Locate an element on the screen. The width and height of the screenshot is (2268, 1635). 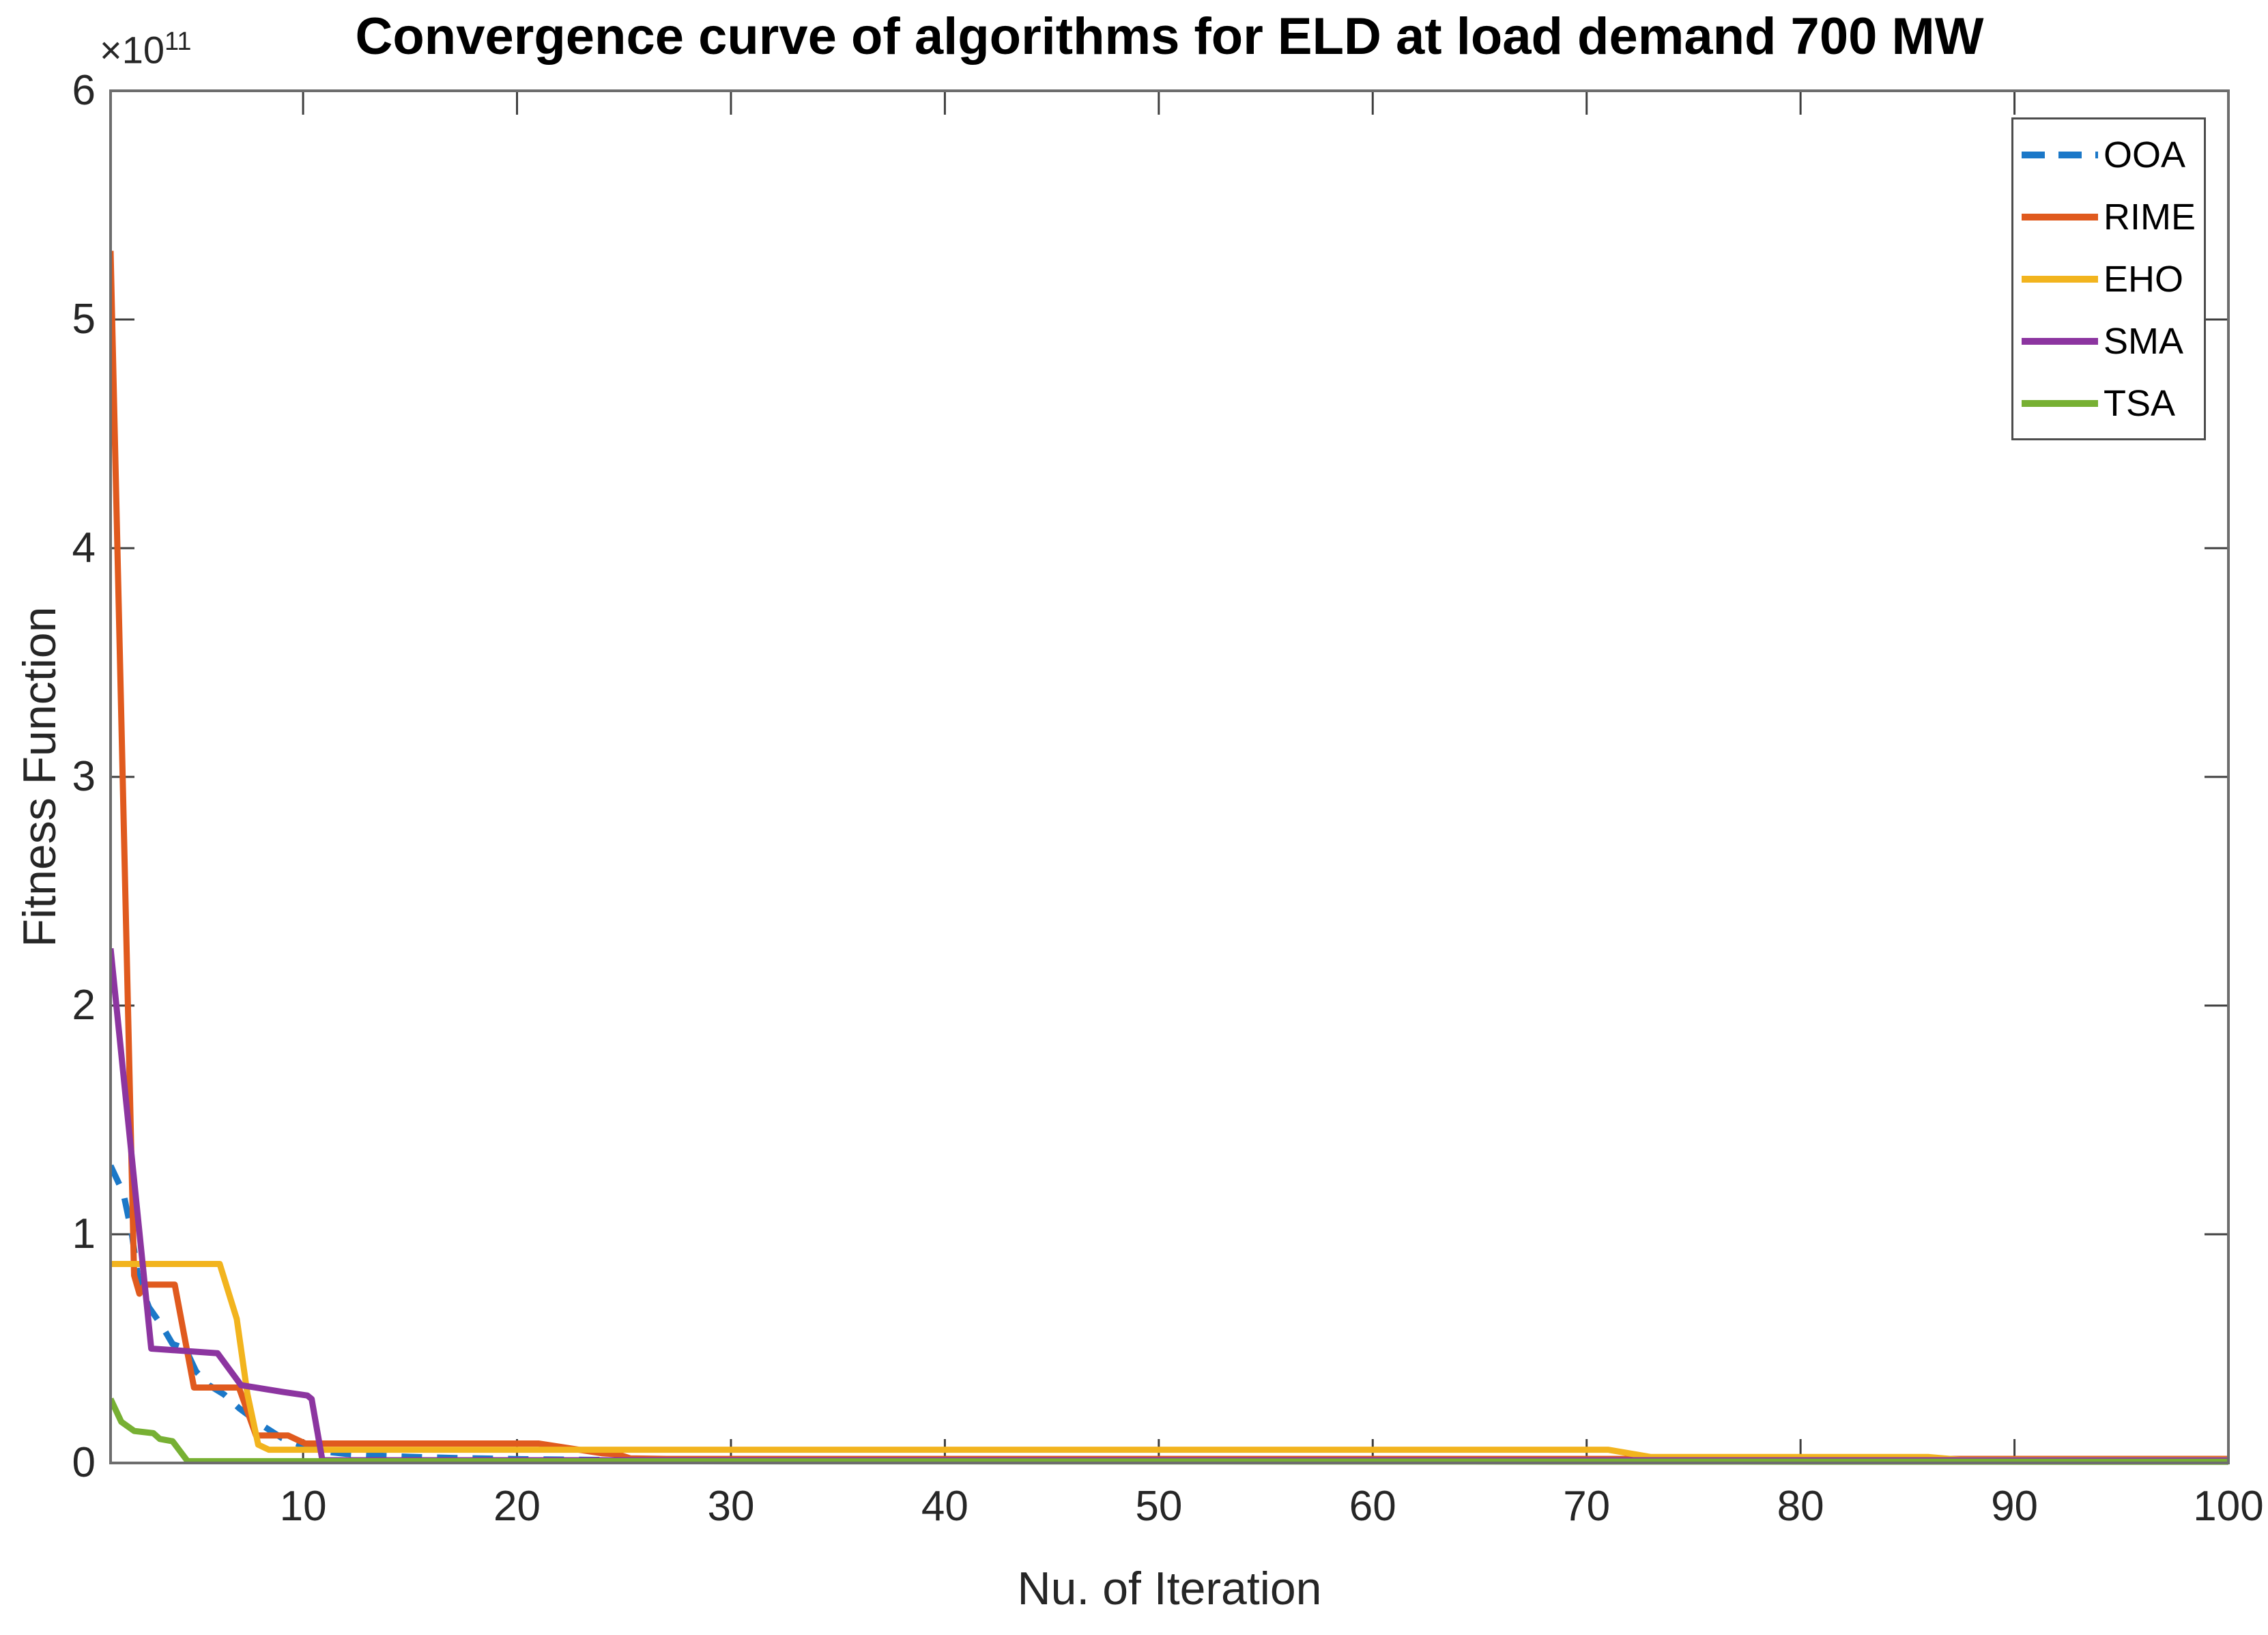
x-tick-label-10: 10 is located at coordinates (303, 1506).